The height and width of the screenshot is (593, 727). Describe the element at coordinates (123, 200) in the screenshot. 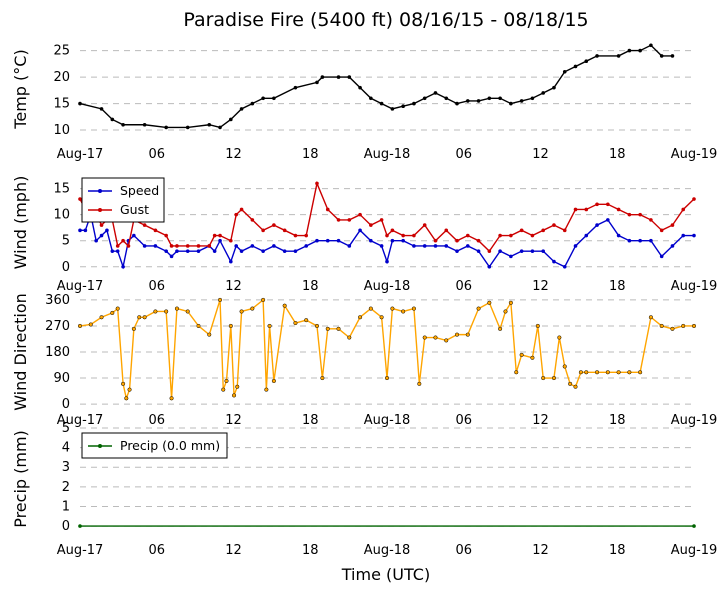

I see `legend-box` at that location.